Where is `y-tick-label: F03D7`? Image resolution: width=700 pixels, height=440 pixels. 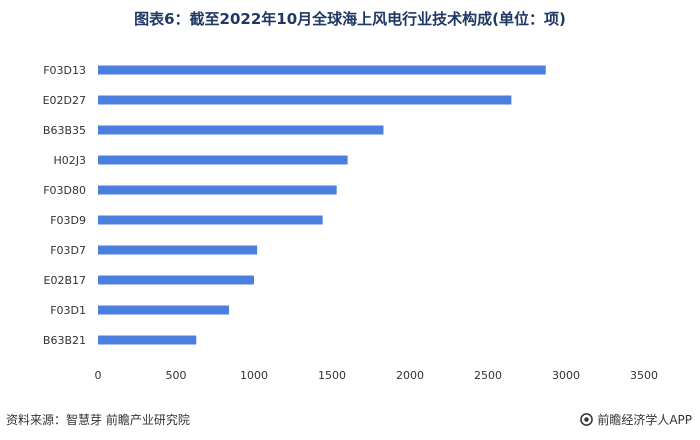 y-tick-label: F03D7 is located at coordinates (68, 250).